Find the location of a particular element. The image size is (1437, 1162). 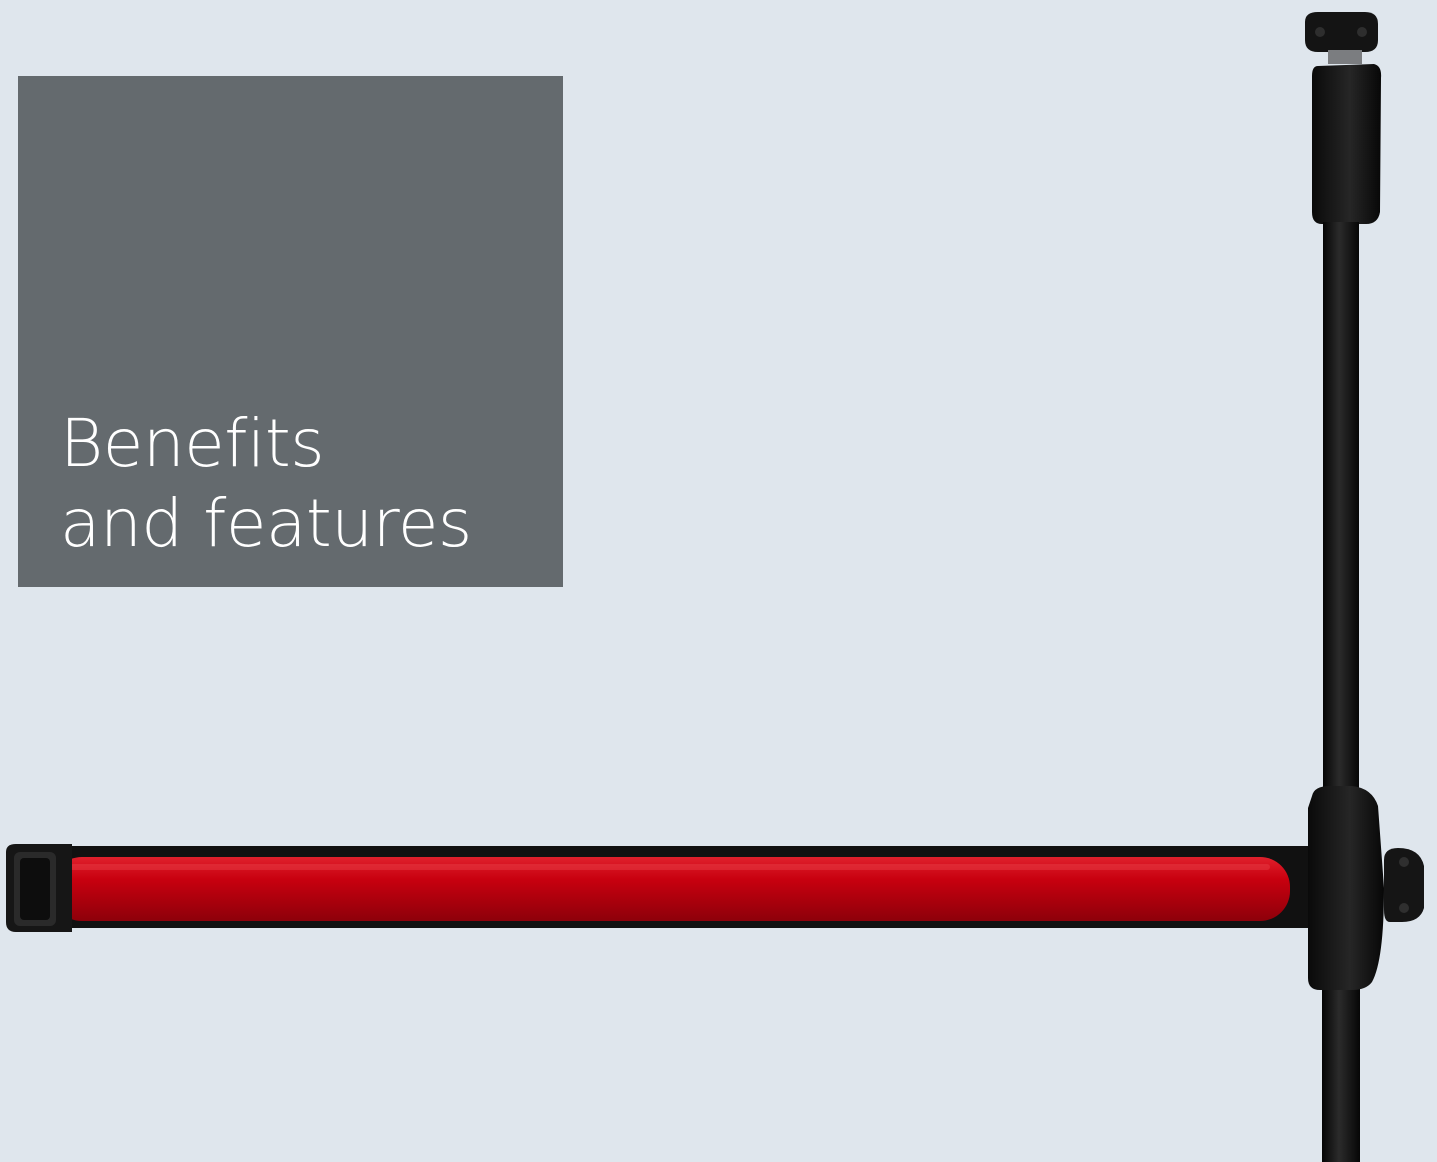

lower-rod is located at coordinates (1341, 1071).